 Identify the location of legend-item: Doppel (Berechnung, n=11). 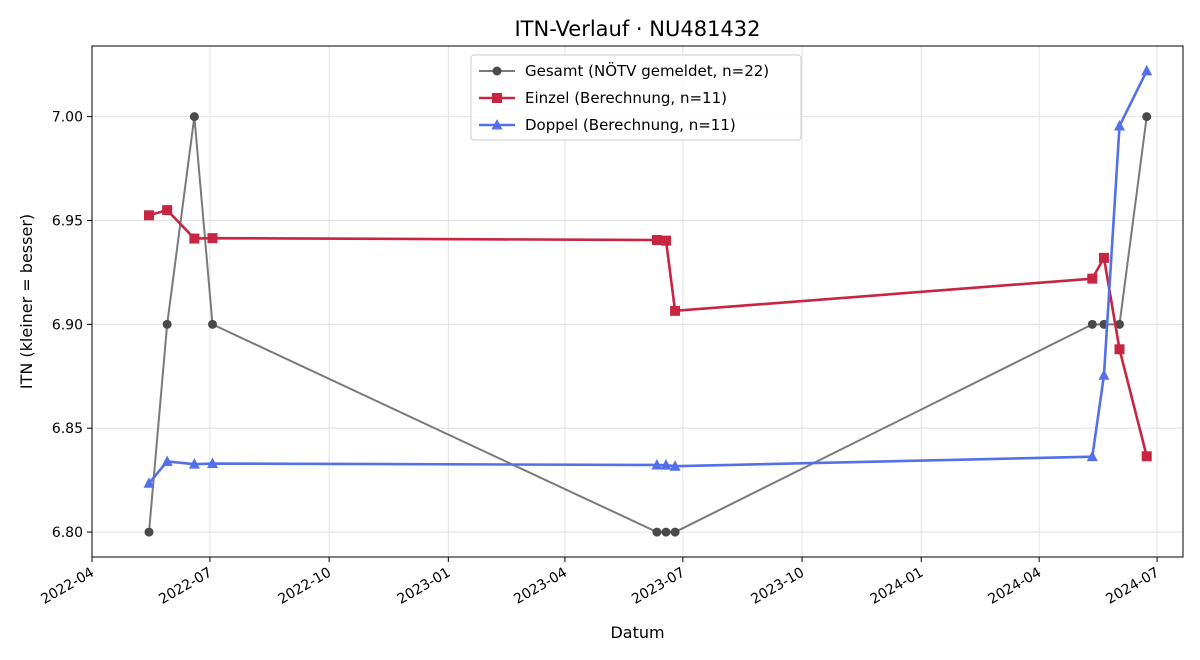
(607, 125).